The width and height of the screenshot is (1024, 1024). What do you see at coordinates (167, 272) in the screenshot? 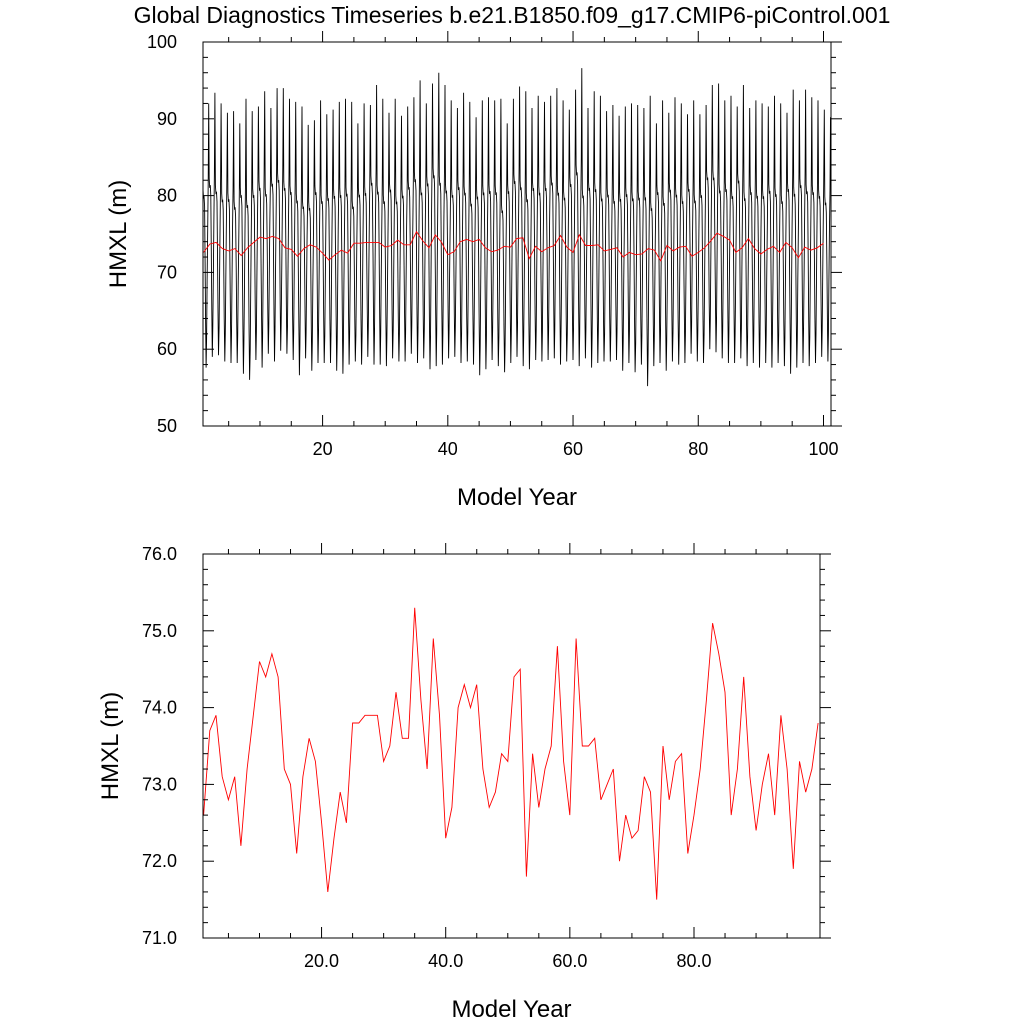
I see `y-tick-label: 70` at bounding box center [167, 272].